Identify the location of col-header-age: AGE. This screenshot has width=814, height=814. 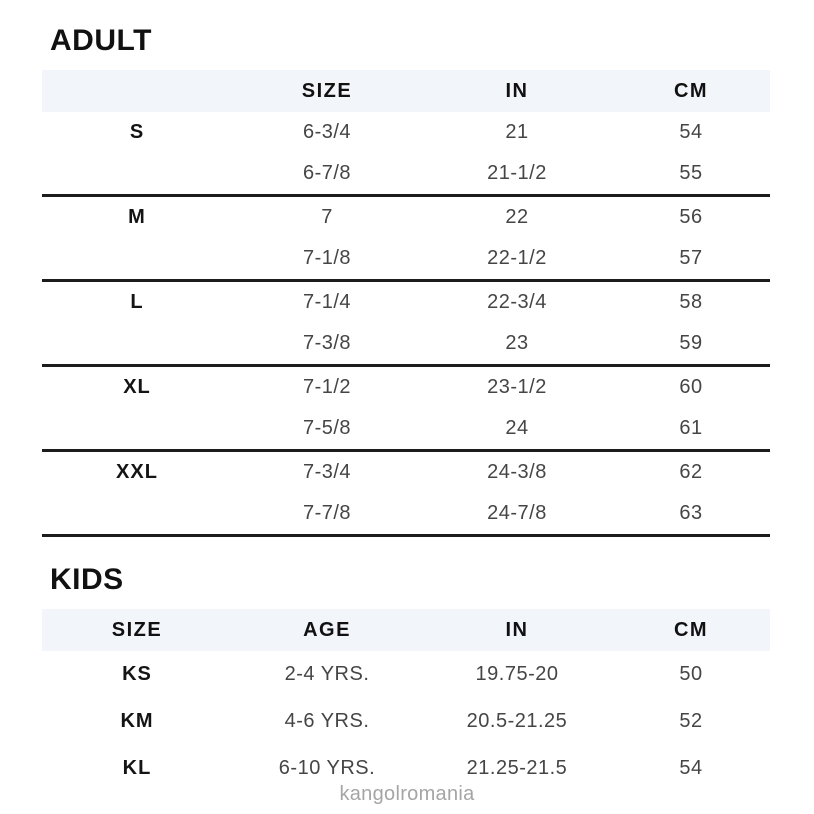
(327, 629).